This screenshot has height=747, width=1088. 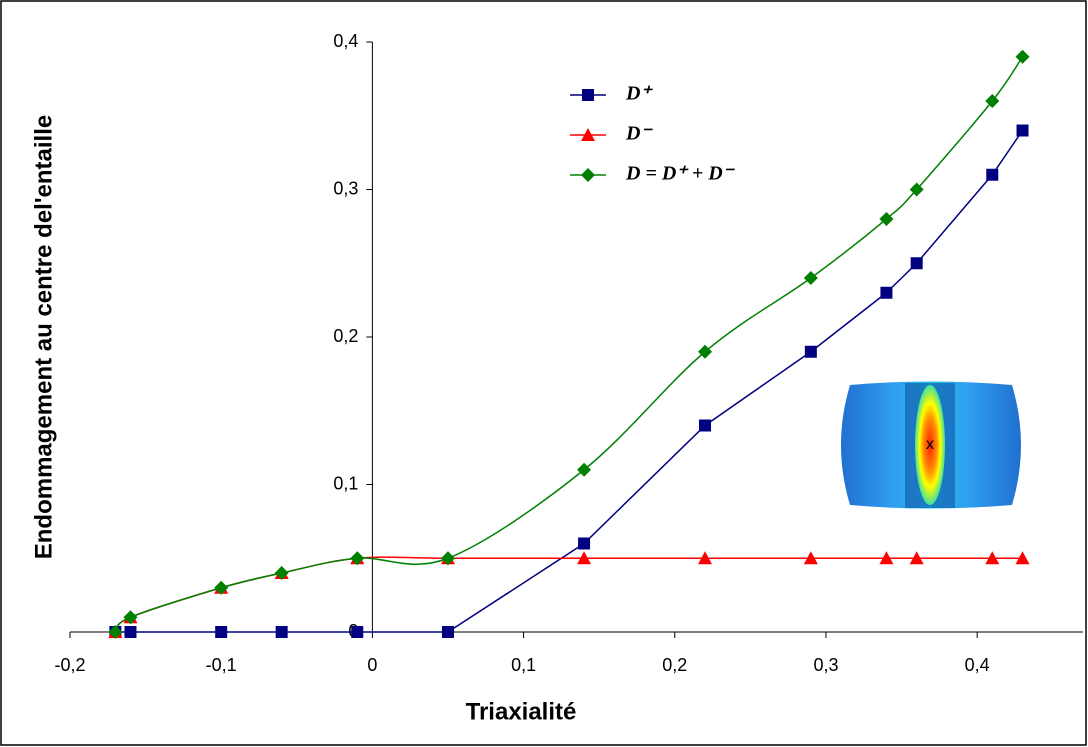 I want to click on legend-label: D = D⁺ + D⁻, so click(x=680, y=174).